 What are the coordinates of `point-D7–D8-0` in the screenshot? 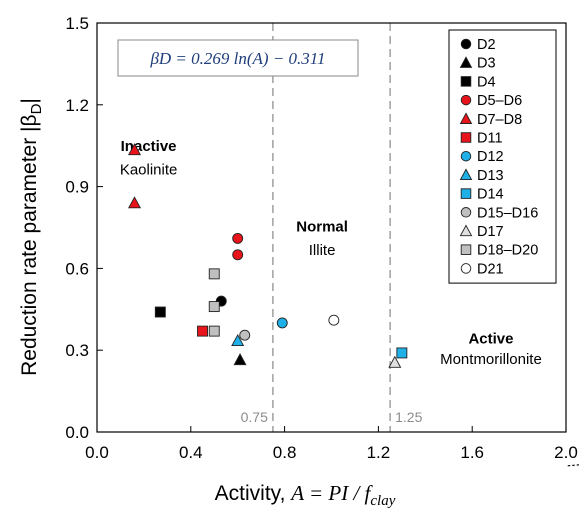 It's located at (135, 149).